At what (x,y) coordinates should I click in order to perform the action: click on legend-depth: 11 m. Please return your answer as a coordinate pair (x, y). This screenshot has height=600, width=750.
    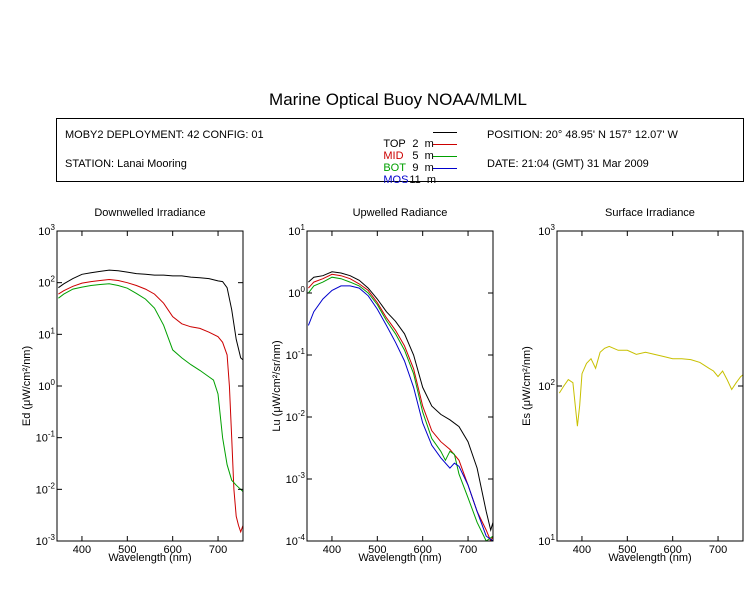
    Looking at the image, I should click on (423, 180).